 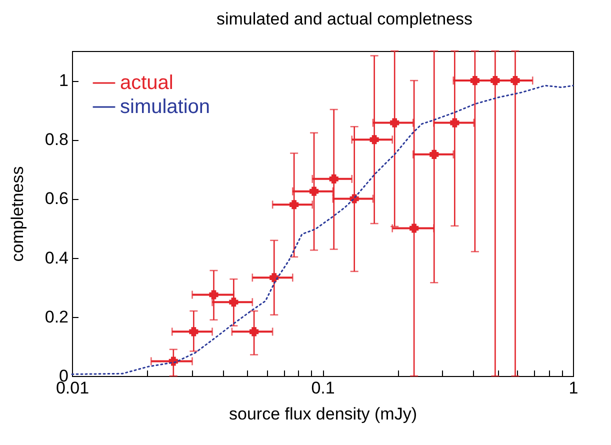 I want to click on y-axis-title: completness, so click(x=17, y=214).